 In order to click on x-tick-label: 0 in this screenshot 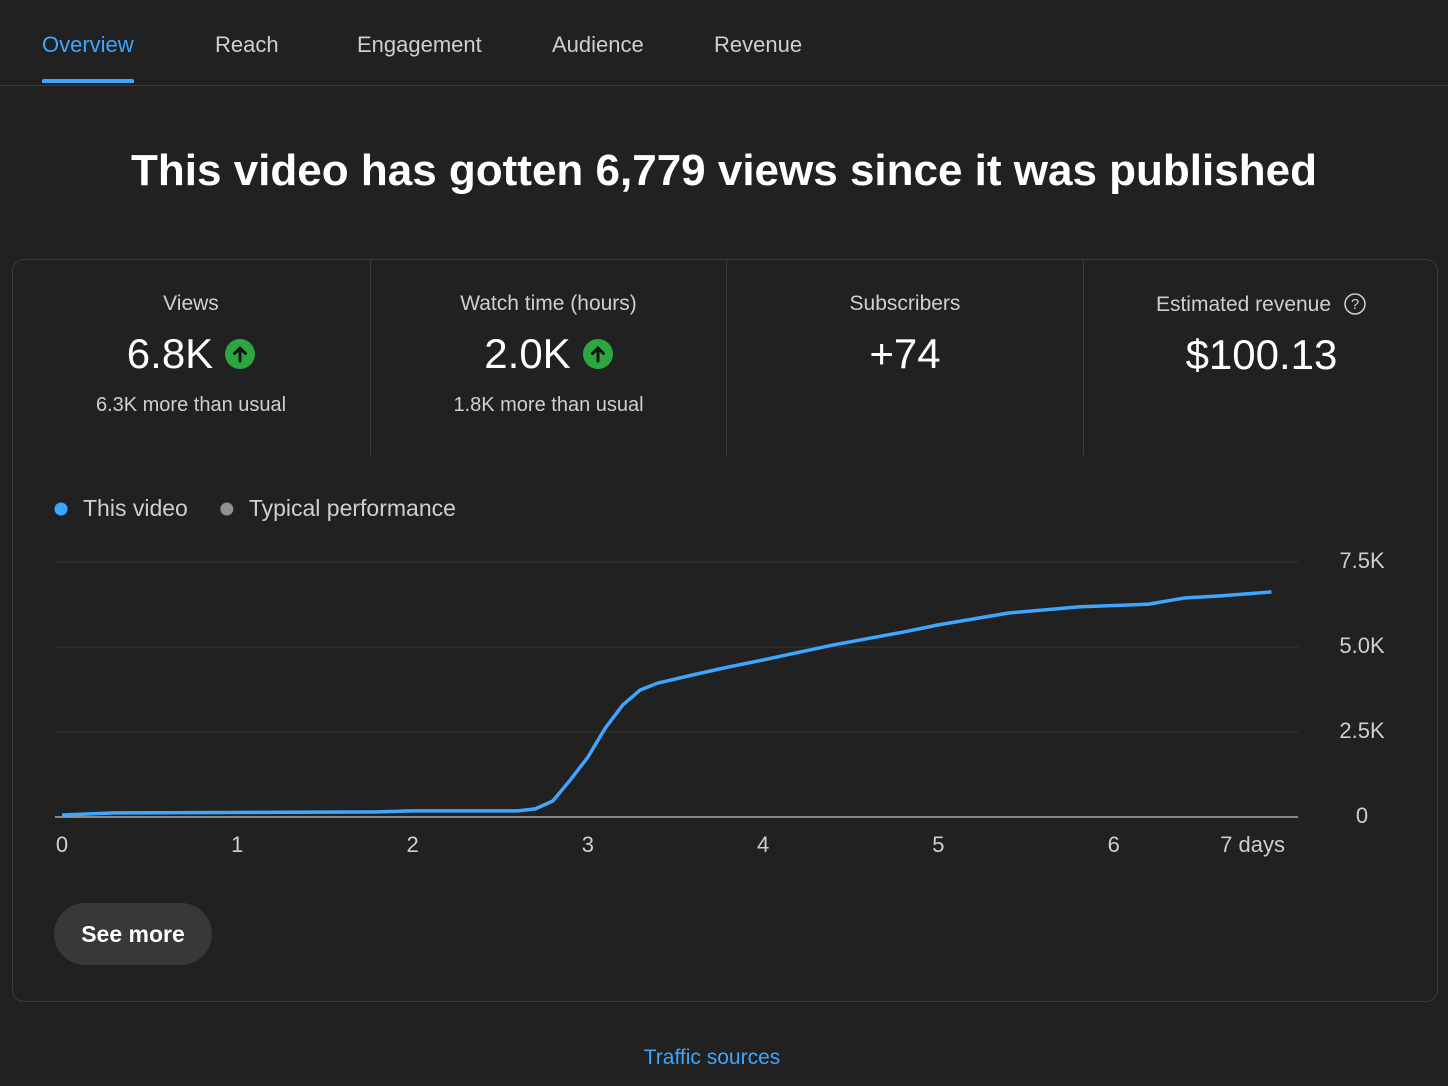, I will do `click(62, 844)`.